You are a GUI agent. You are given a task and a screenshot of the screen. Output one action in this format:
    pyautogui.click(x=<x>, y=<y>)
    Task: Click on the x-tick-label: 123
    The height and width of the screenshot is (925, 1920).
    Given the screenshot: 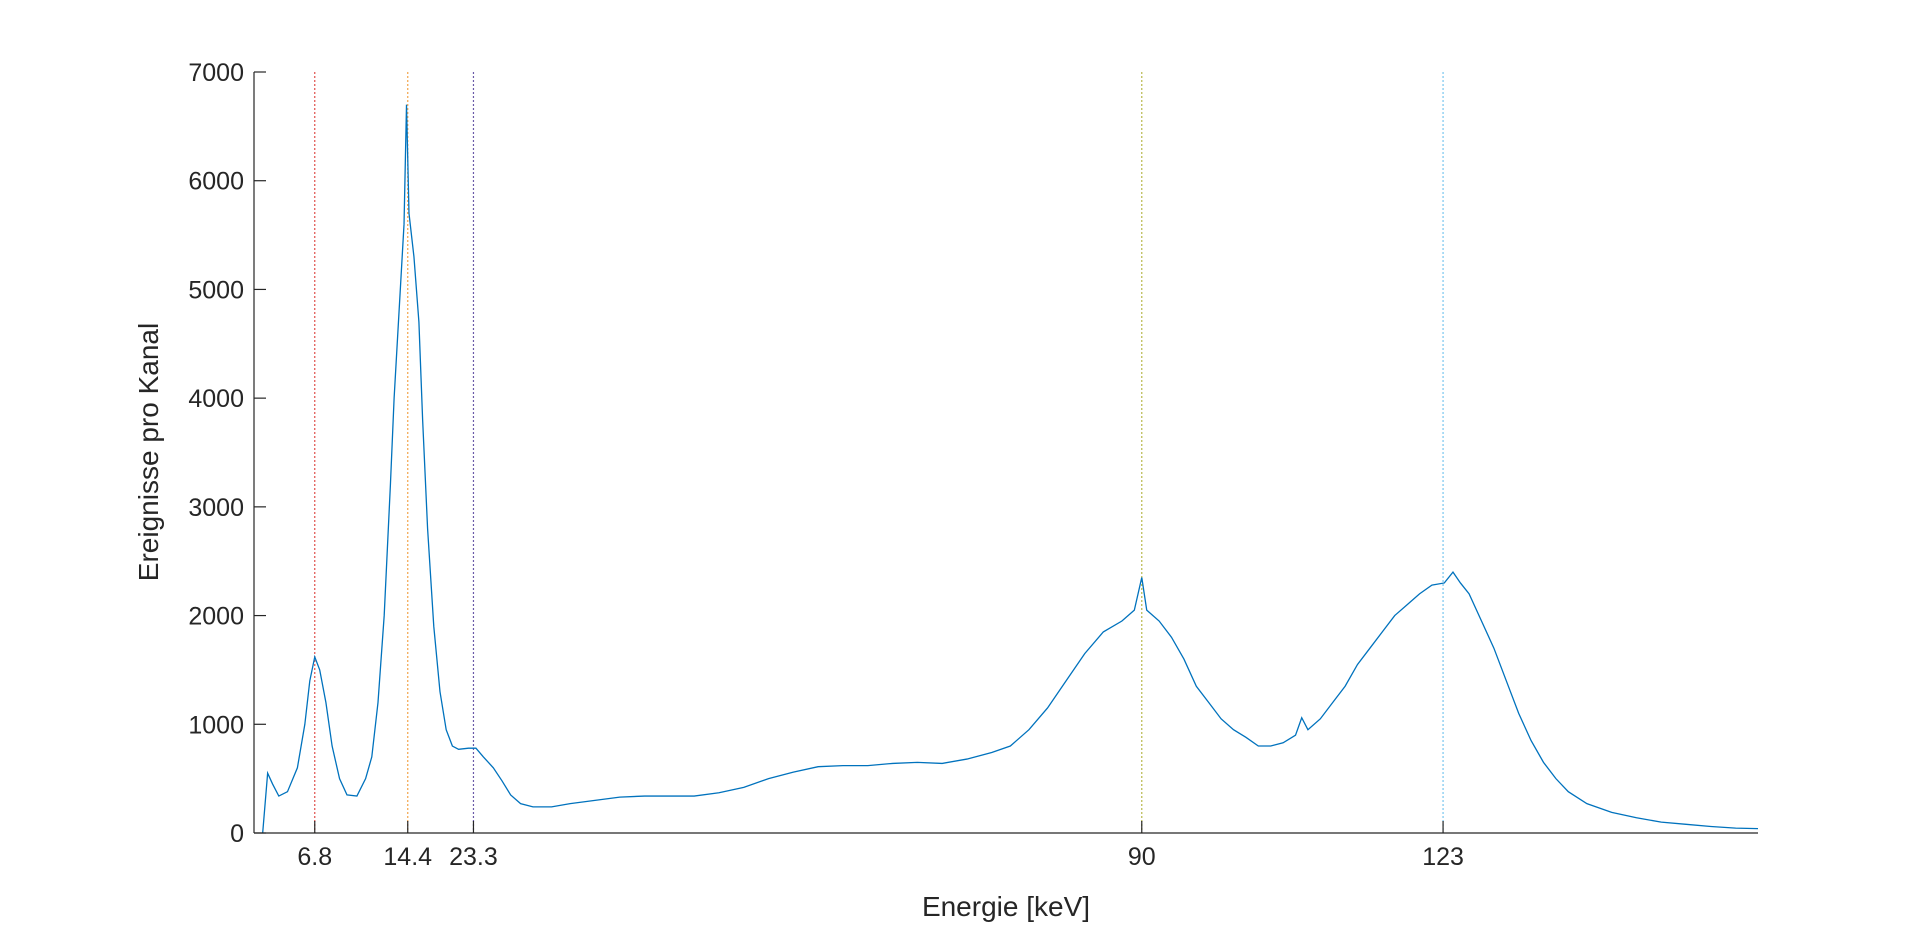 What is the action you would take?
    pyautogui.click(x=1443, y=857)
    